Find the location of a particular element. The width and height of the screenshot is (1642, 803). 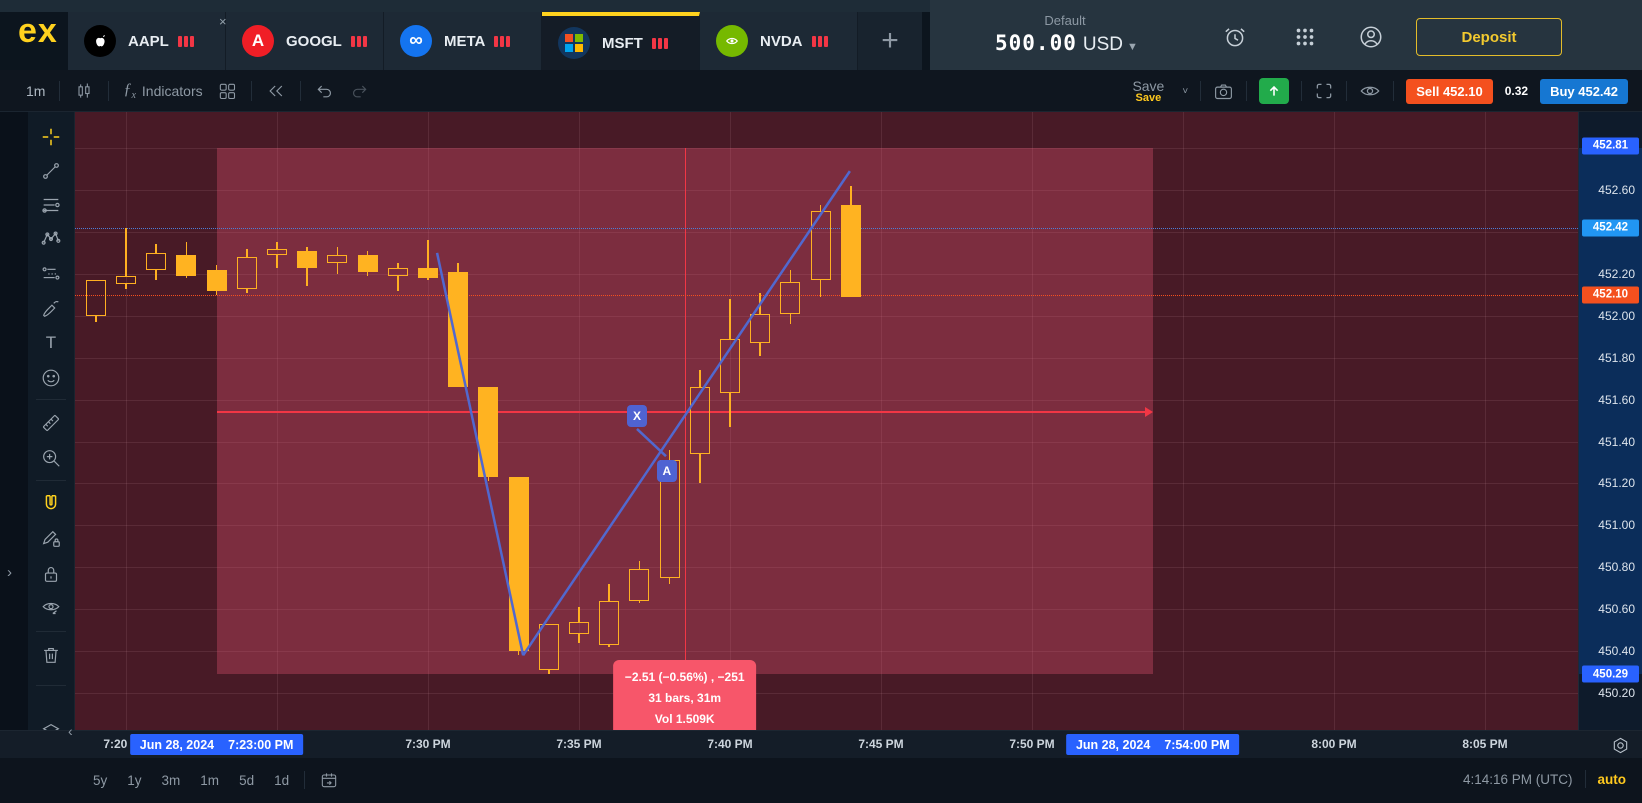

utc-clock: 4:14:16 PM (UTC) is located at coordinates (1517, 779).